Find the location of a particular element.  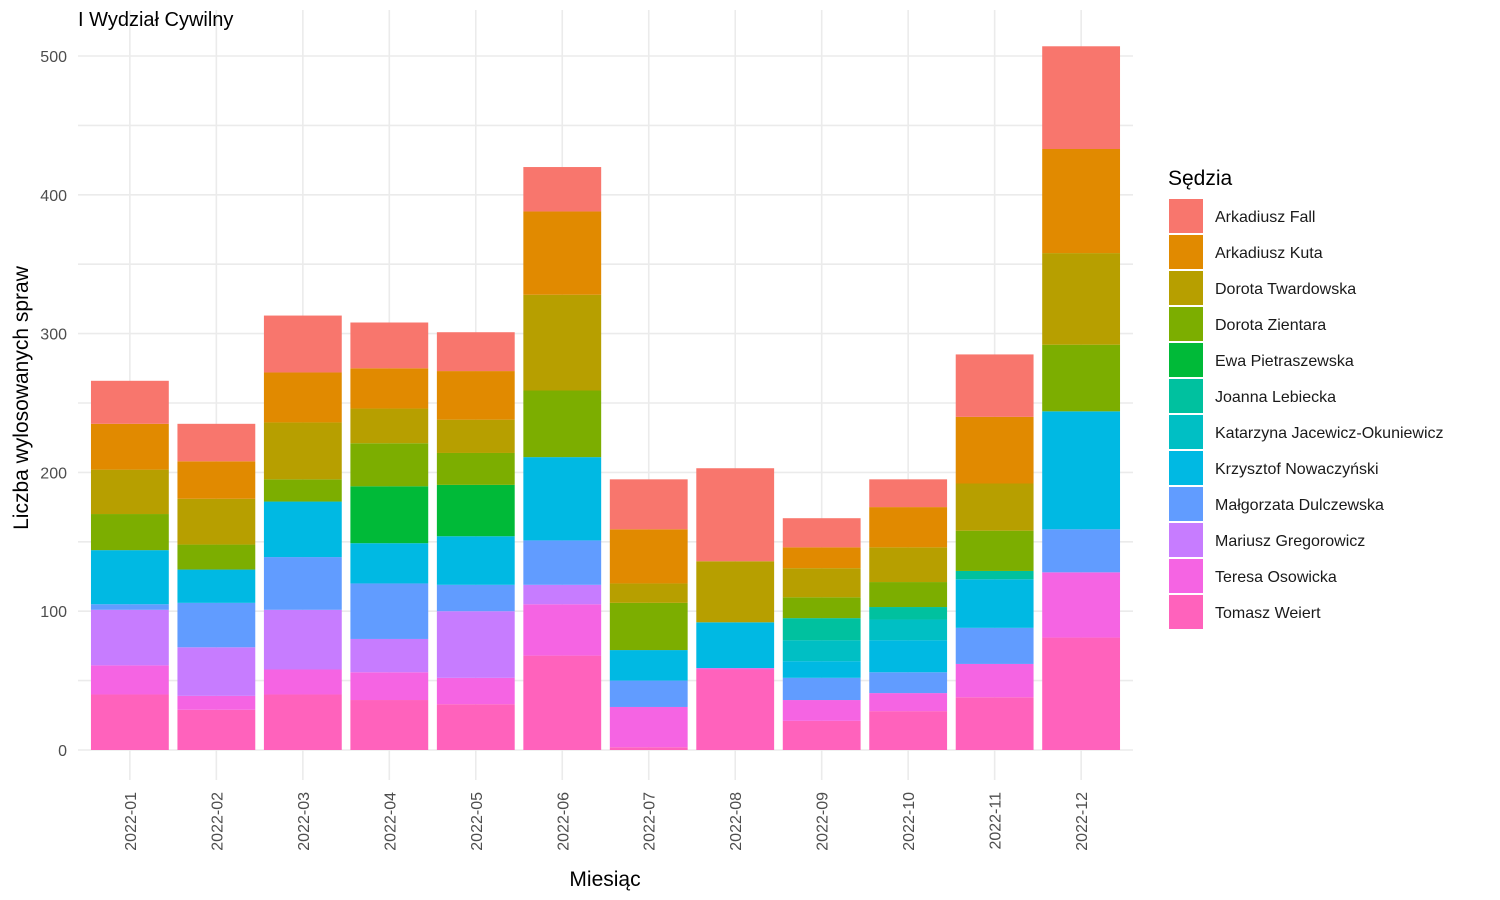

x-tick-label: 2022-07 is located at coordinates (650, 821).